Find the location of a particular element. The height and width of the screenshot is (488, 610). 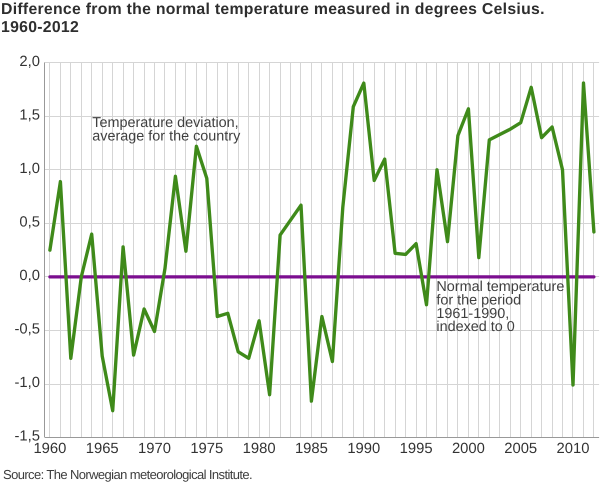

svg-text: 2010 is located at coordinates (573, 449).